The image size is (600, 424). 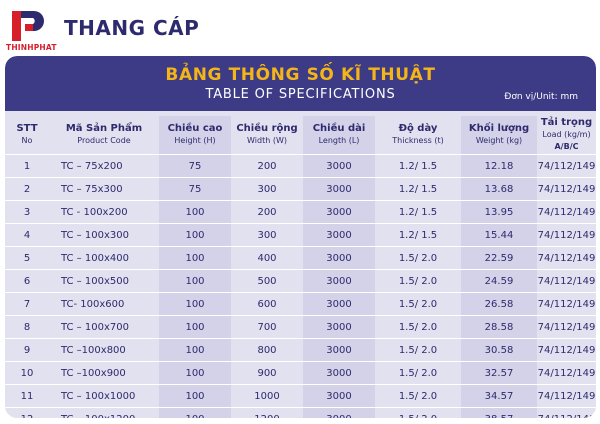 What do you see at coordinates (28, 26) in the screenshot?
I see `thinhphat-logo-icon` at bounding box center [28, 26].